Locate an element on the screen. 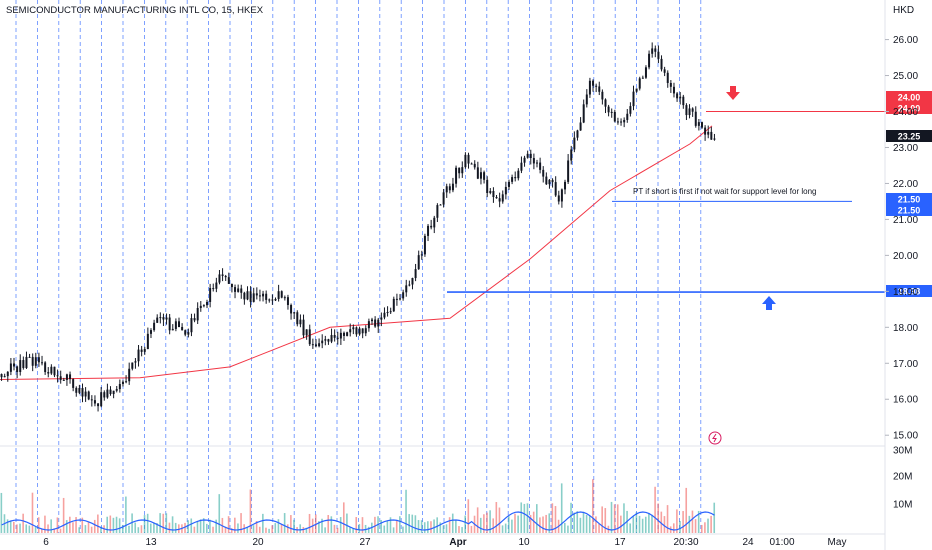 The image size is (932, 550). time-axis: 6 13 20 27 Apr 10 17 20:30 24 01:00 May is located at coordinates (444, 542).